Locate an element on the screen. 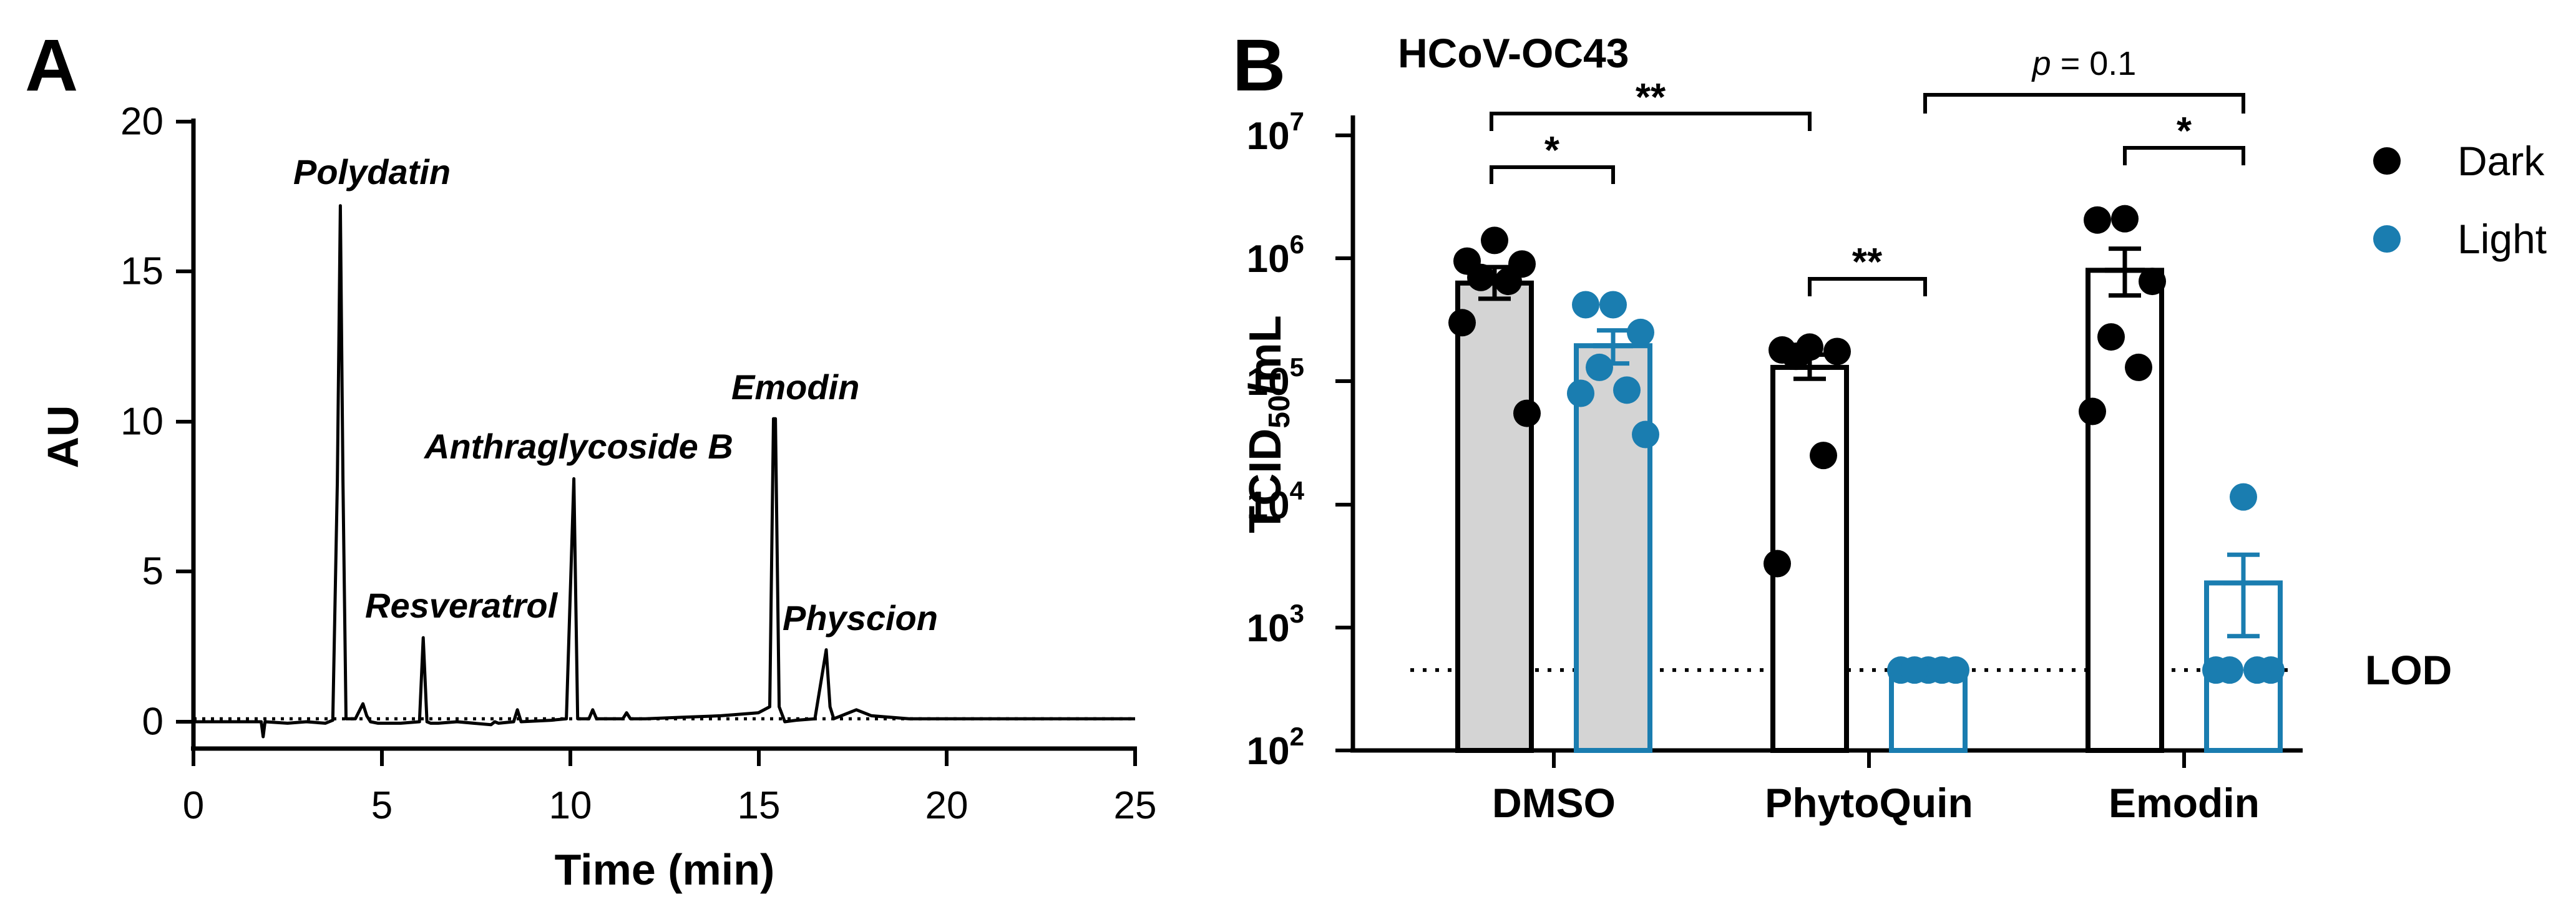 This screenshot has height=917, width=2576. legend: Dark Light is located at coordinates (2460, 200).